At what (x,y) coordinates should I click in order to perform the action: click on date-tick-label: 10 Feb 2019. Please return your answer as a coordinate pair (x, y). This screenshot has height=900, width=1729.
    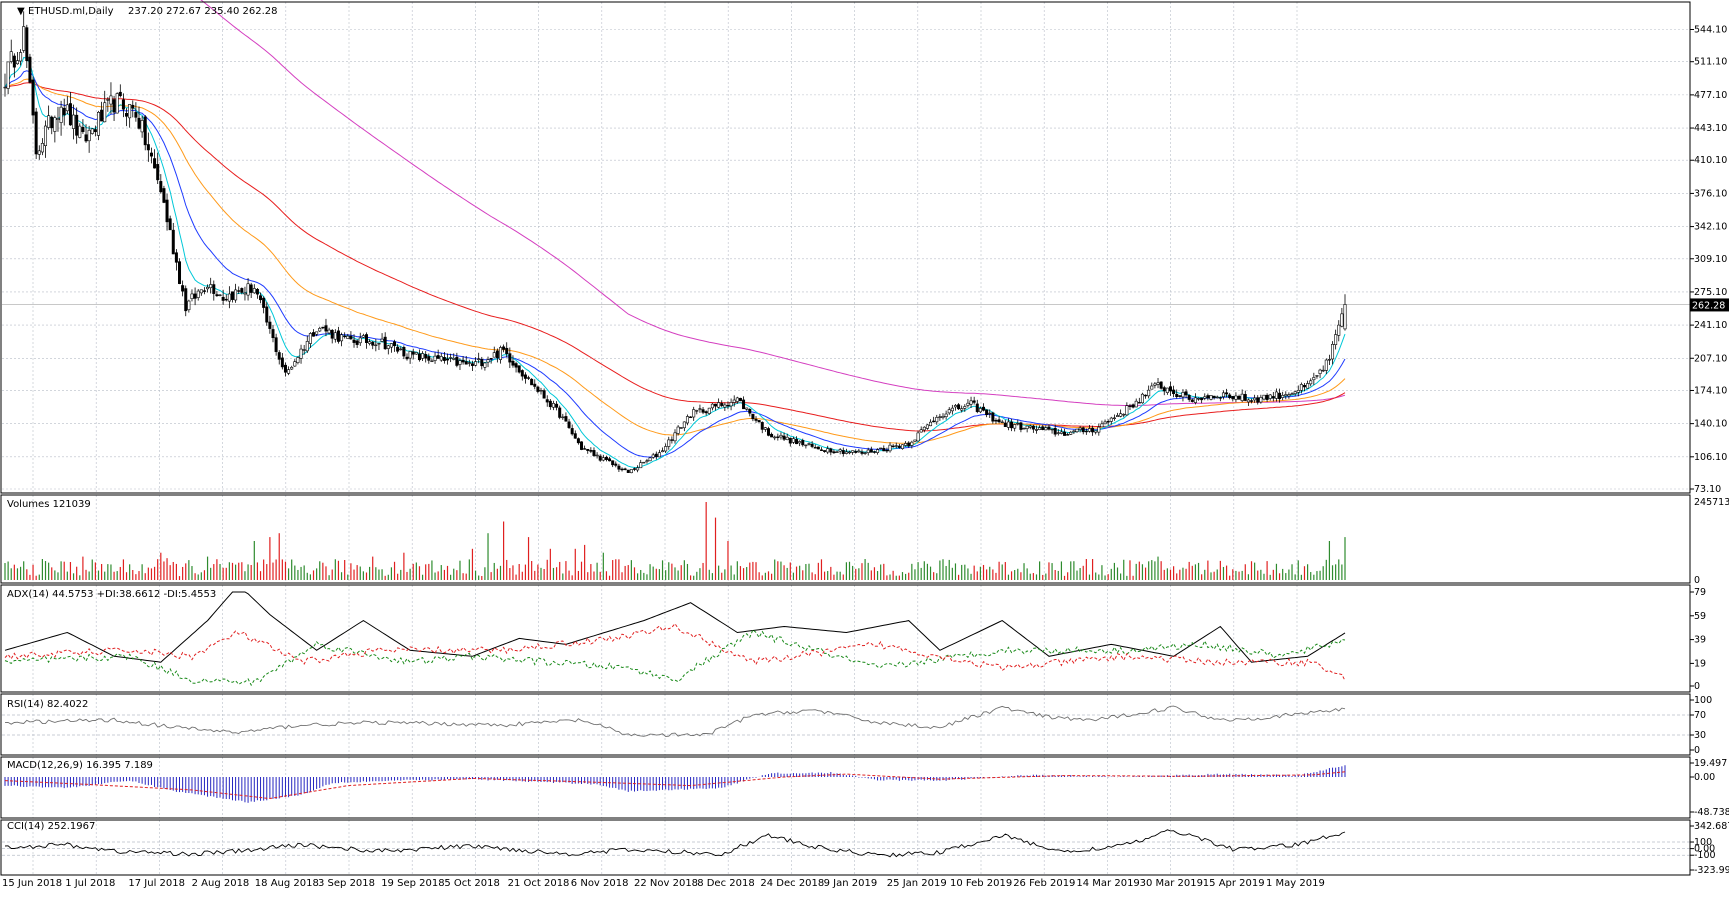
    Looking at the image, I should click on (981, 883).